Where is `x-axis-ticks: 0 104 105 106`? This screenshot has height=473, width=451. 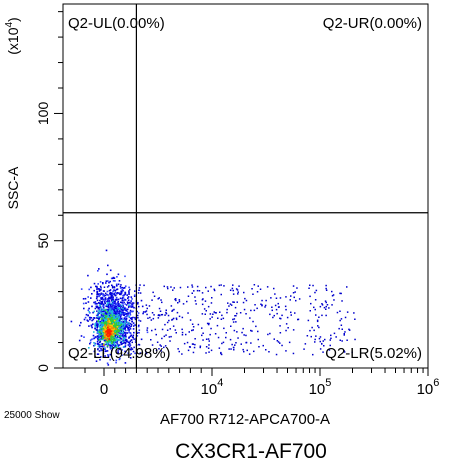
x-axis-ticks: 0 104 105 106 is located at coordinates (261, 383).